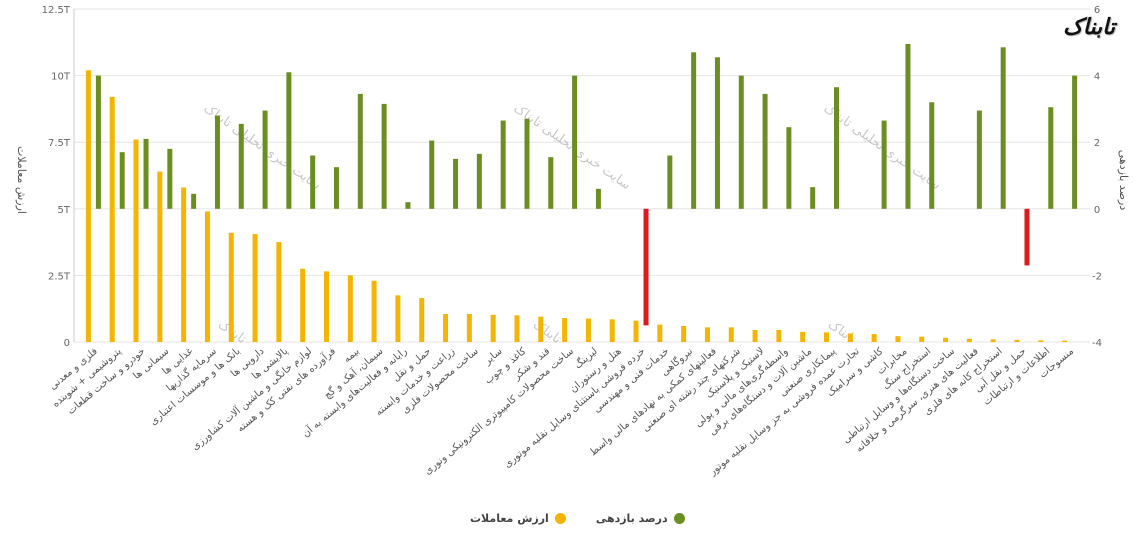 Image resolution: width=1134 pixels, height=538 pixels. I want to click on logo-text: تابناک, so click(1089, 27).